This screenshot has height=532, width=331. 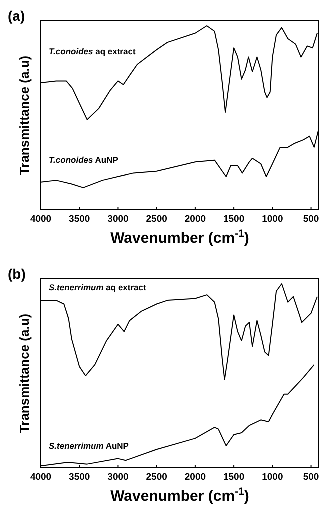 What do you see at coordinates (17, 16) in the screenshot?
I see `chart-title: (a)` at bounding box center [17, 16].